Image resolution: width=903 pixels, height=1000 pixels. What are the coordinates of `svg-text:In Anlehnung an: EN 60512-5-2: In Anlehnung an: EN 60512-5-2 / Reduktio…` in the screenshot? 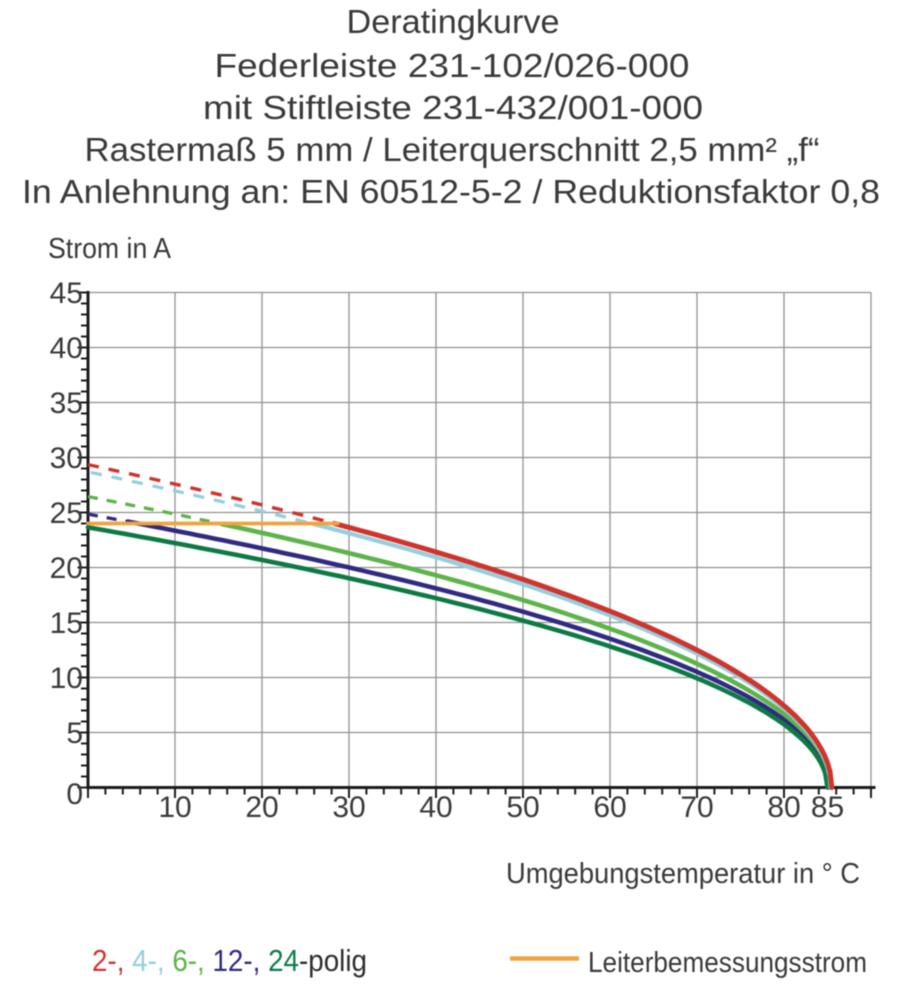 It's located at (451, 191).